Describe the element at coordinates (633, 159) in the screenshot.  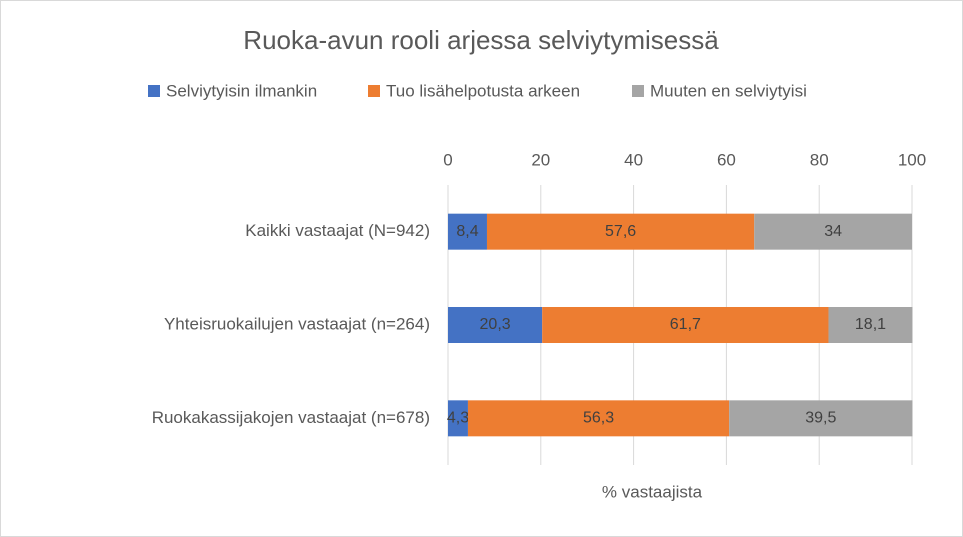
I see `x-tick-label: 40` at that location.